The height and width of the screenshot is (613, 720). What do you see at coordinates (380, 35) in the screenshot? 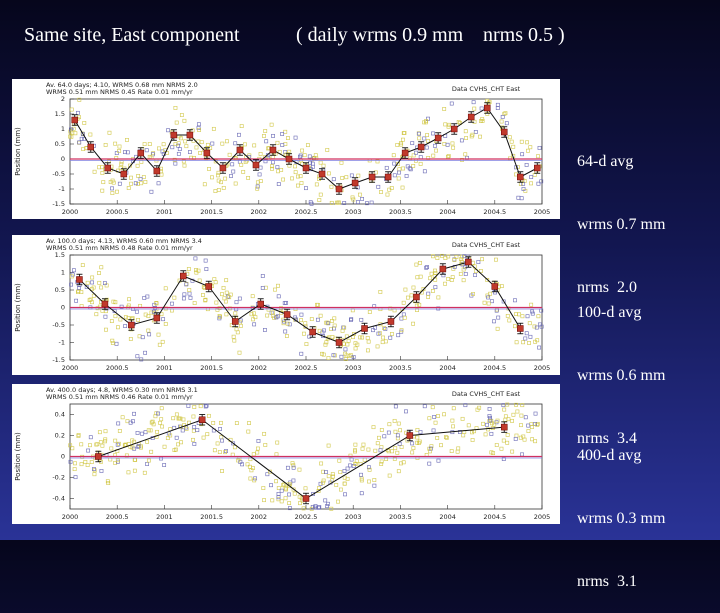
I see `title-daily-wrms: ( daily wrms 0.9 mm` at bounding box center [380, 35].